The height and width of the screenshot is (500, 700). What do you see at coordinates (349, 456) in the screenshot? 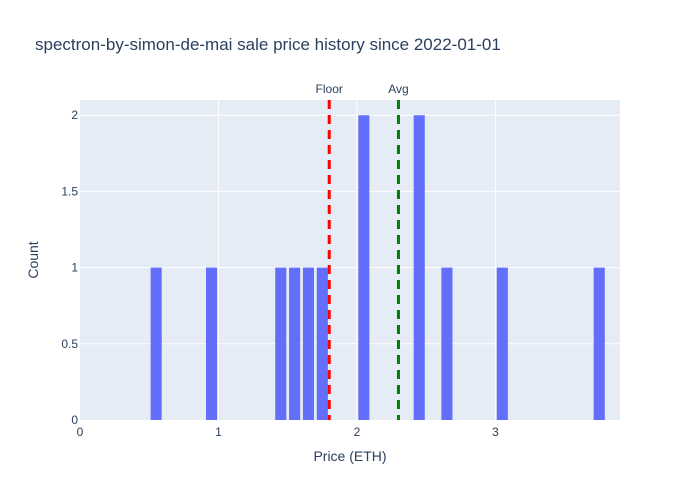
I see `x-axis-title: Price (ETH)` at bounding box center [349, 456].